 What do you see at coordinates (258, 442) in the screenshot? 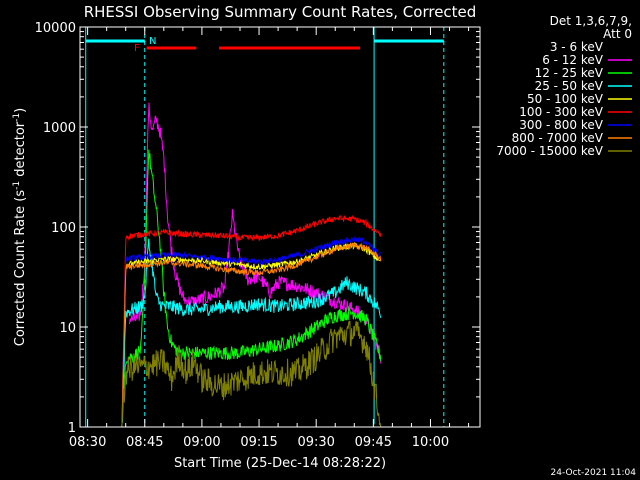
I see `x-tick-label: 09:15` at bounding box center [258, 442].